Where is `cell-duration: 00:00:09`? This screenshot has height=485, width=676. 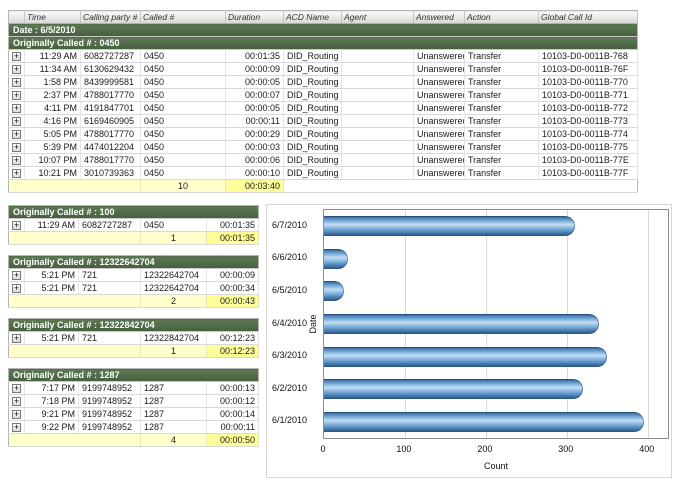
cell-duration: 00:00:09 is located at coordinates (254, 69).